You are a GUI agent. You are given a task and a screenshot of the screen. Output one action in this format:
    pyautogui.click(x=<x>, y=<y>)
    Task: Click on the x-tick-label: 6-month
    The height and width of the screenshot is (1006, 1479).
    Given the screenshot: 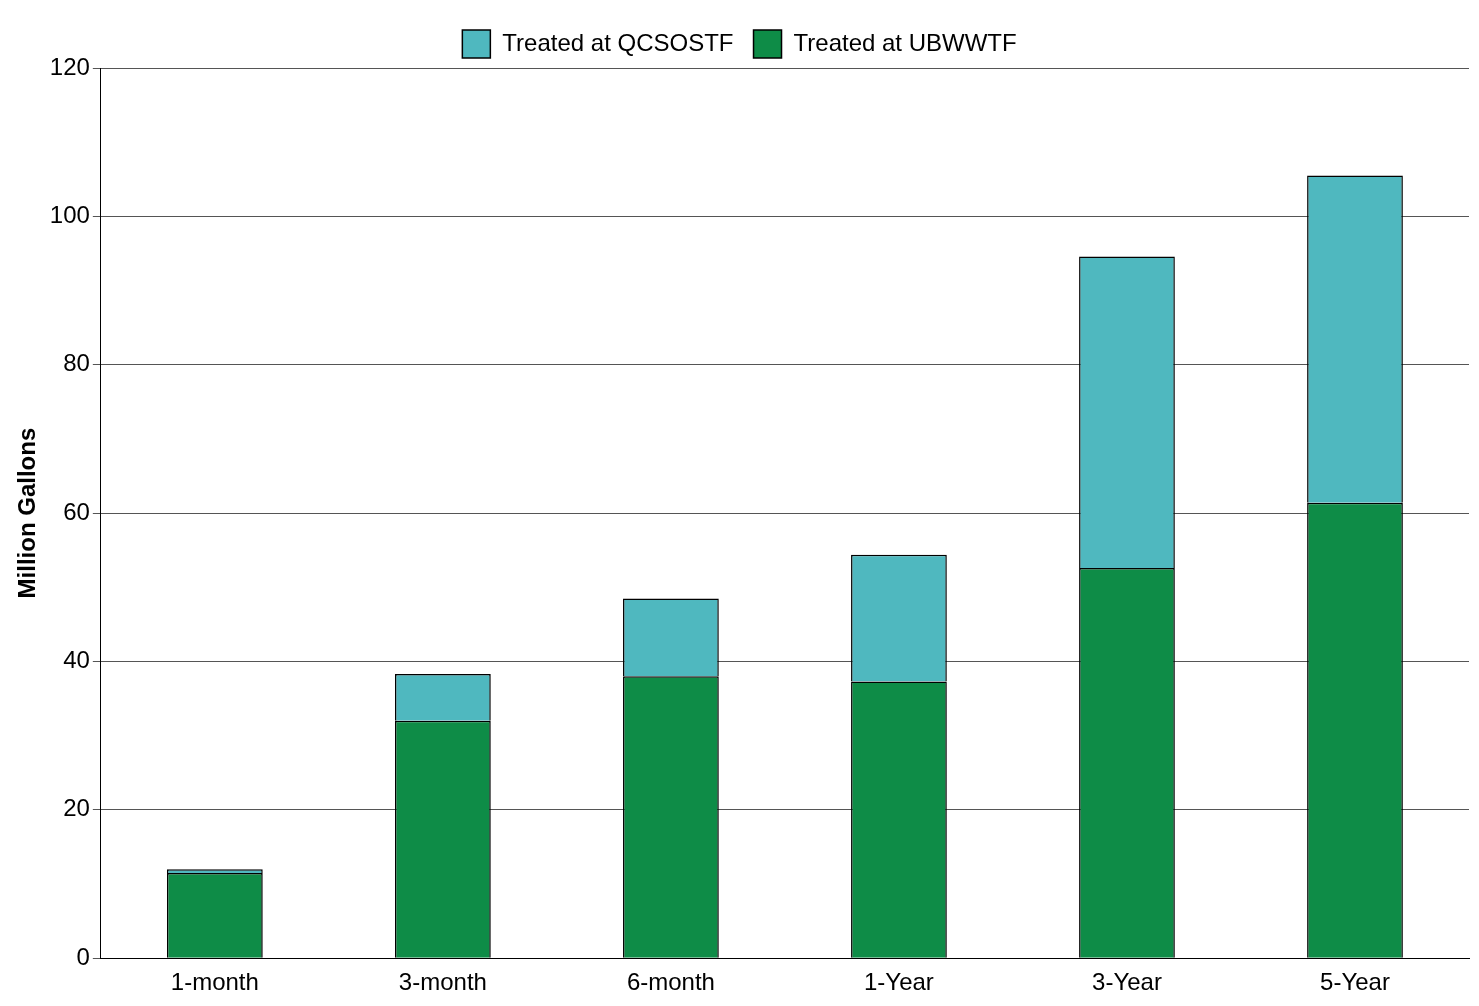 What is the action you would take?
    pyautogui.click(x=670, y=982)
    